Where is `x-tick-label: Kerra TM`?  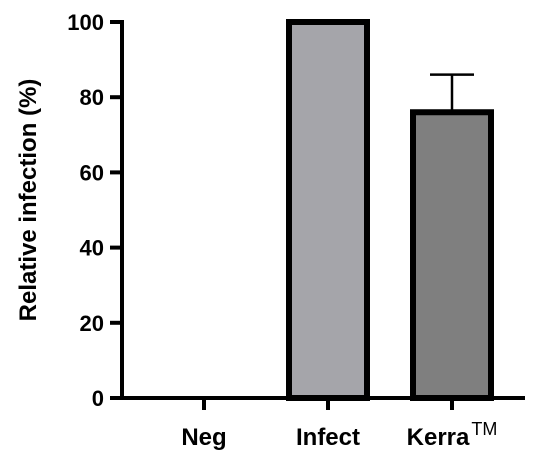
x-tick-label: Kerra TM is located at coordinates (452, 435).